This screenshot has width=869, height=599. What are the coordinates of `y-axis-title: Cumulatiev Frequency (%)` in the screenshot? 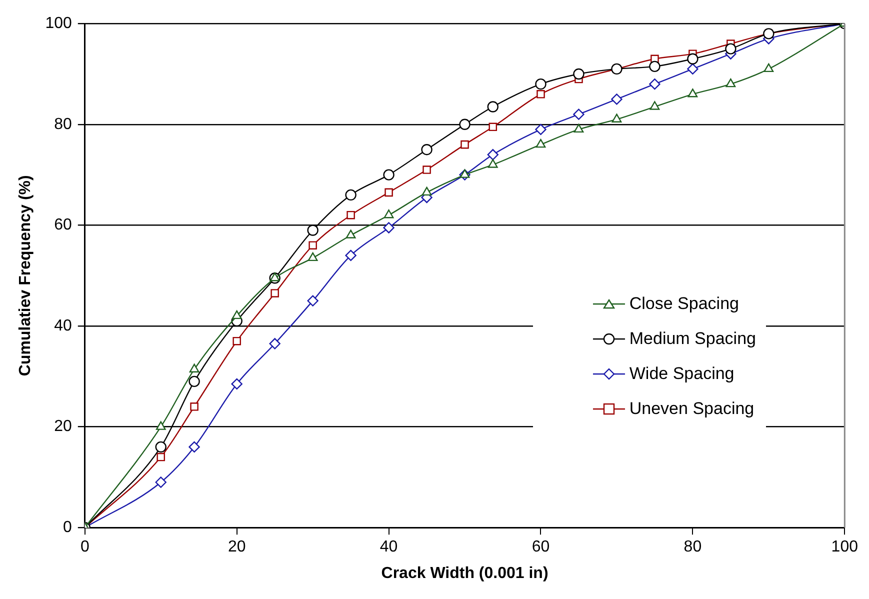 It's located at (25, 275).